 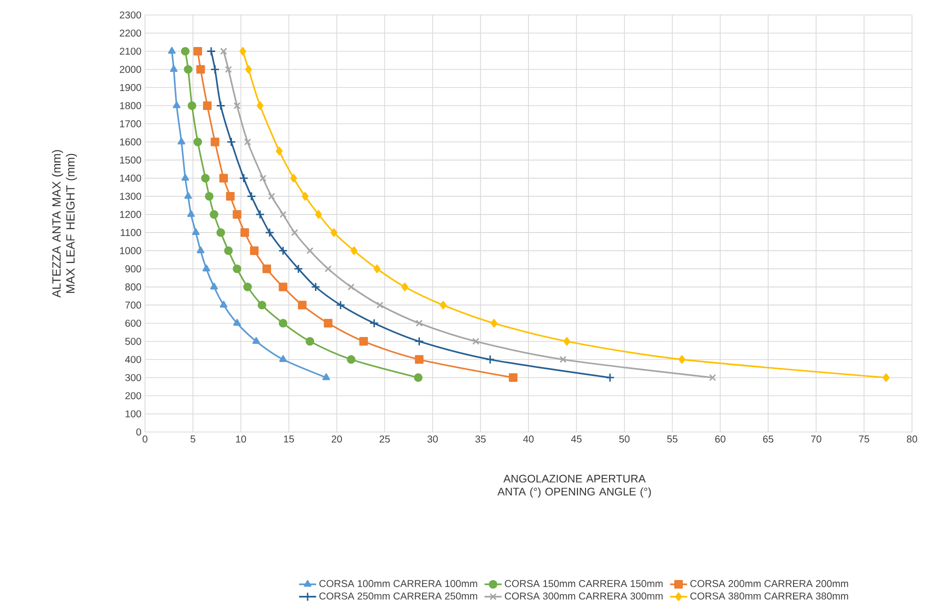 I want to click on y-tick-label: 600, so click(x=133, y=323).